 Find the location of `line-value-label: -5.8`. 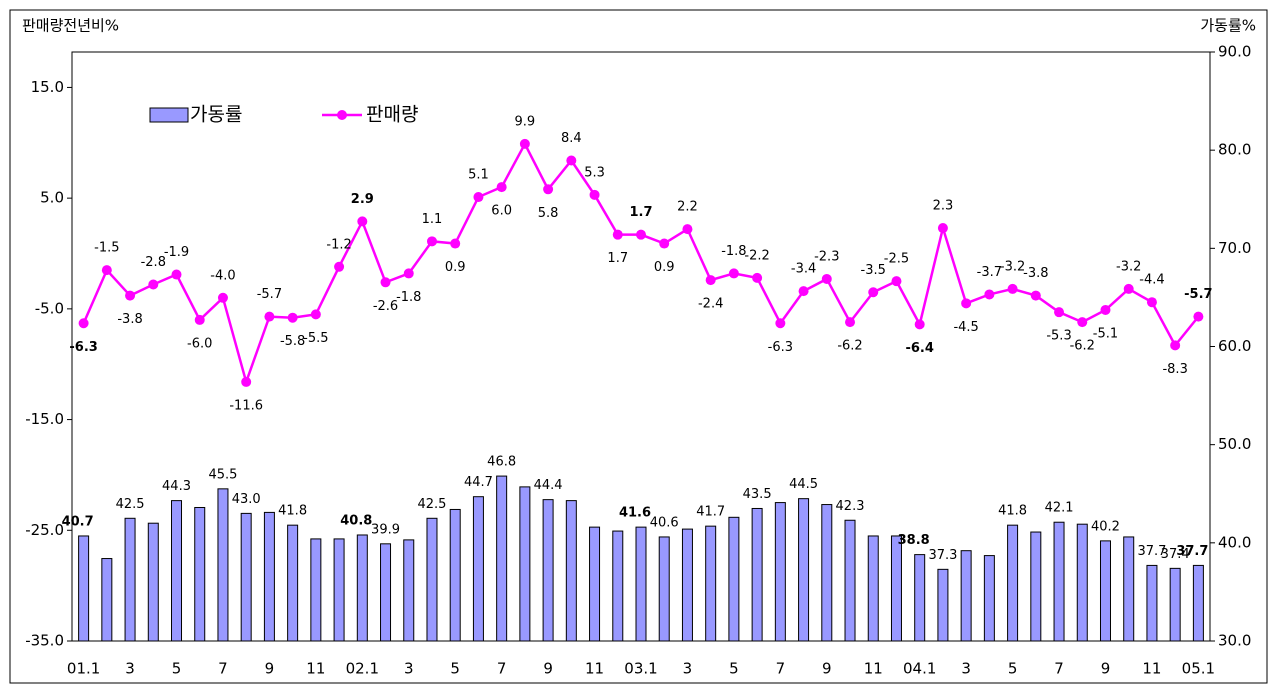

line-value-label: -5.8 is located at coordinates (292, 341).